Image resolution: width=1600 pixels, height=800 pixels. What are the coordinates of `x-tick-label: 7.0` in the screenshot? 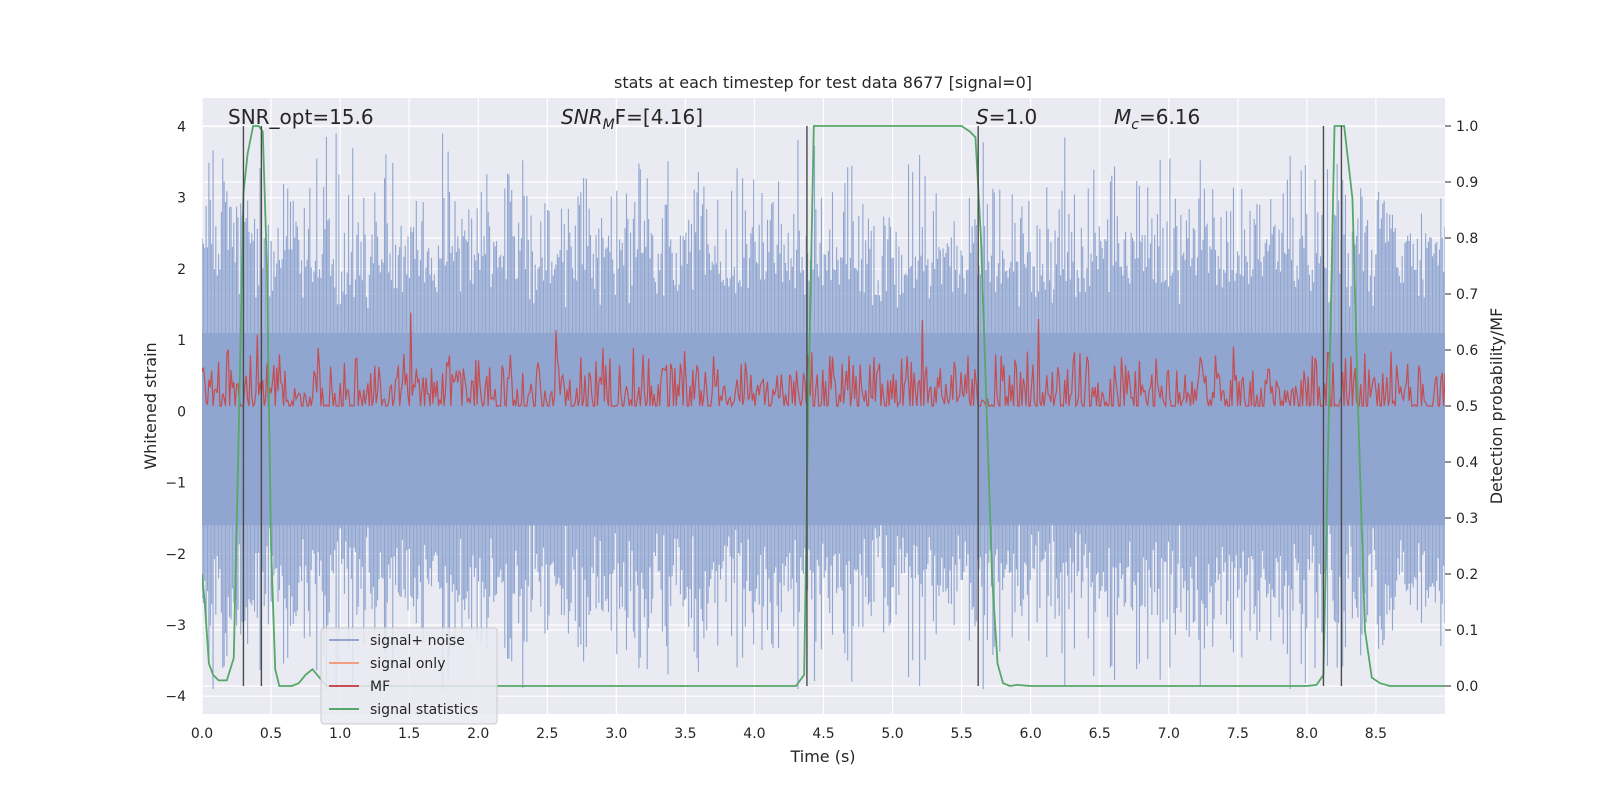 It's located at (1169, 734).